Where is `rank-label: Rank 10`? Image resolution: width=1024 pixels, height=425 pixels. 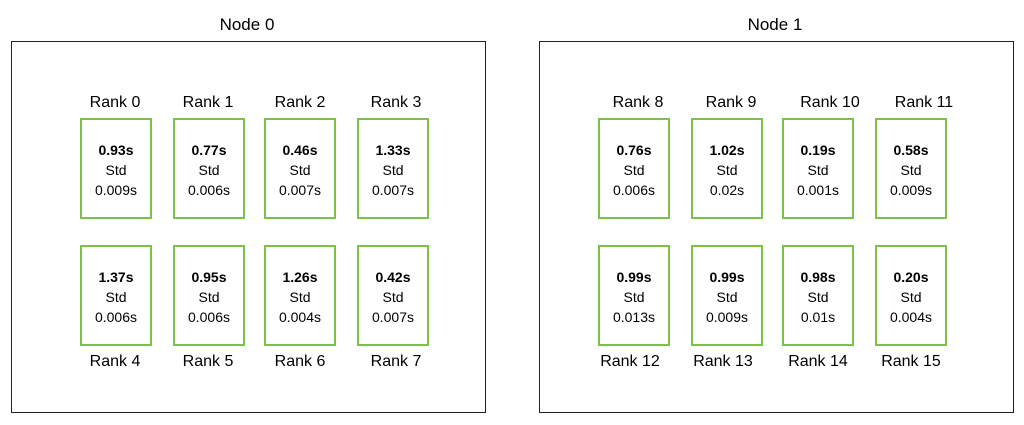
rank-label: Rank 10 is located at coordinates (830, 102).